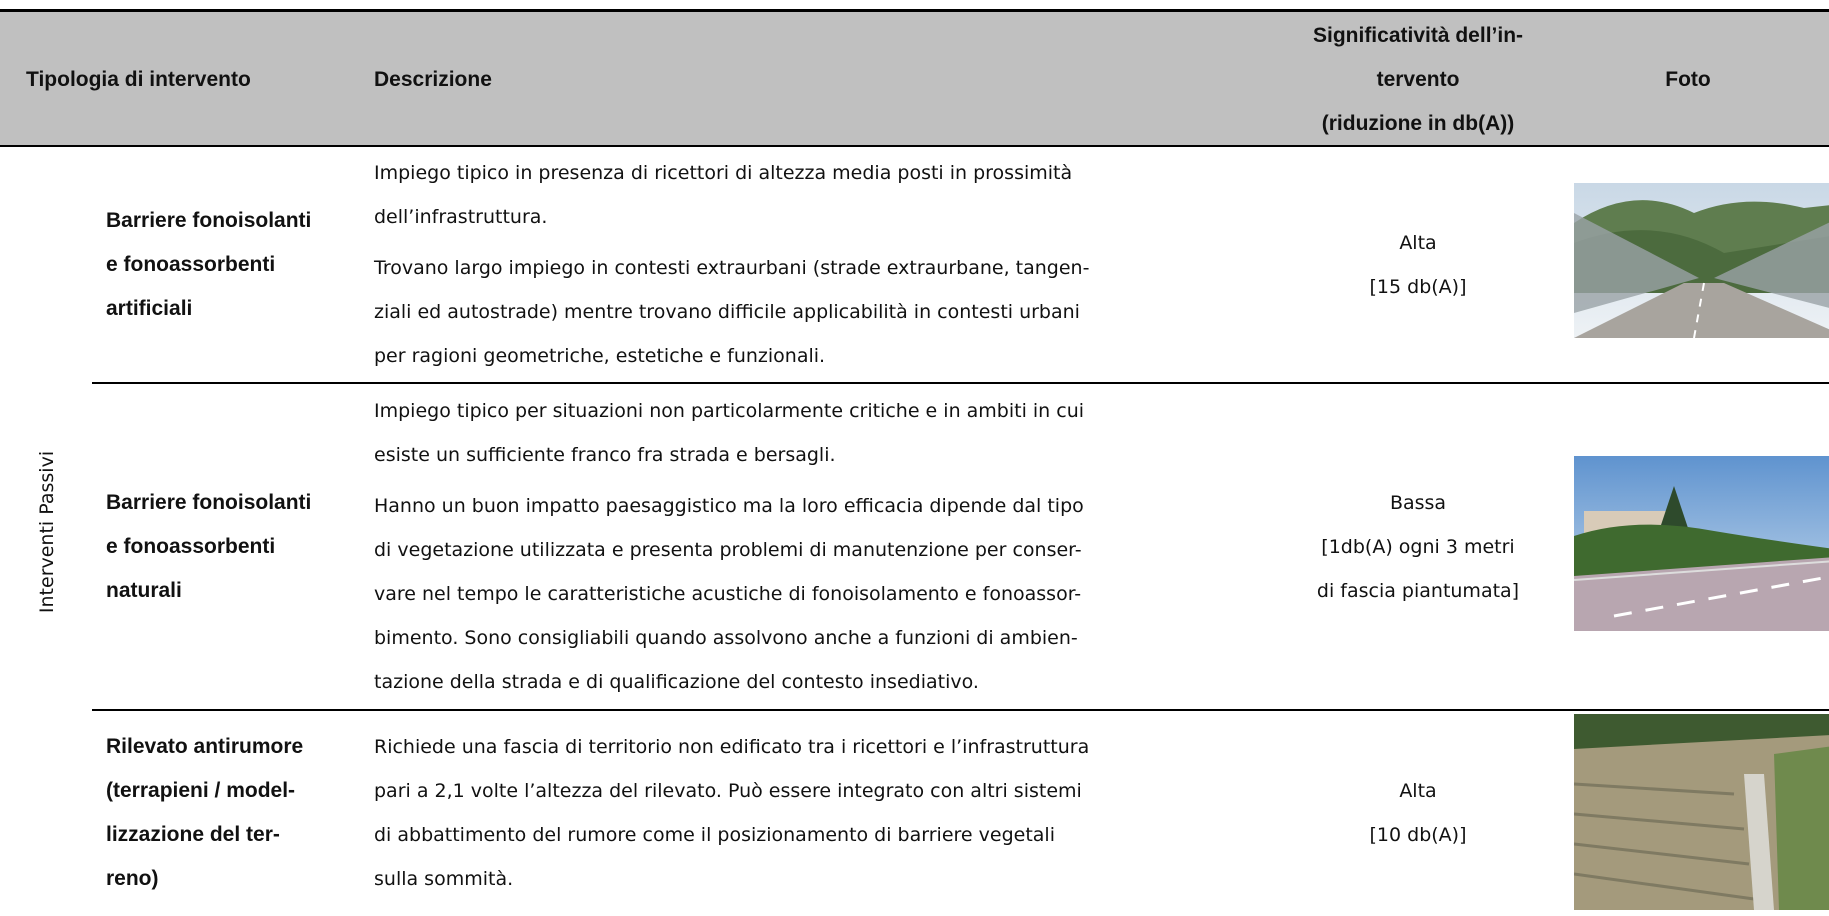 The height and width of the screenshot is (916, 1829). I want to click on header-photo: Foto, so click(1688, 79).